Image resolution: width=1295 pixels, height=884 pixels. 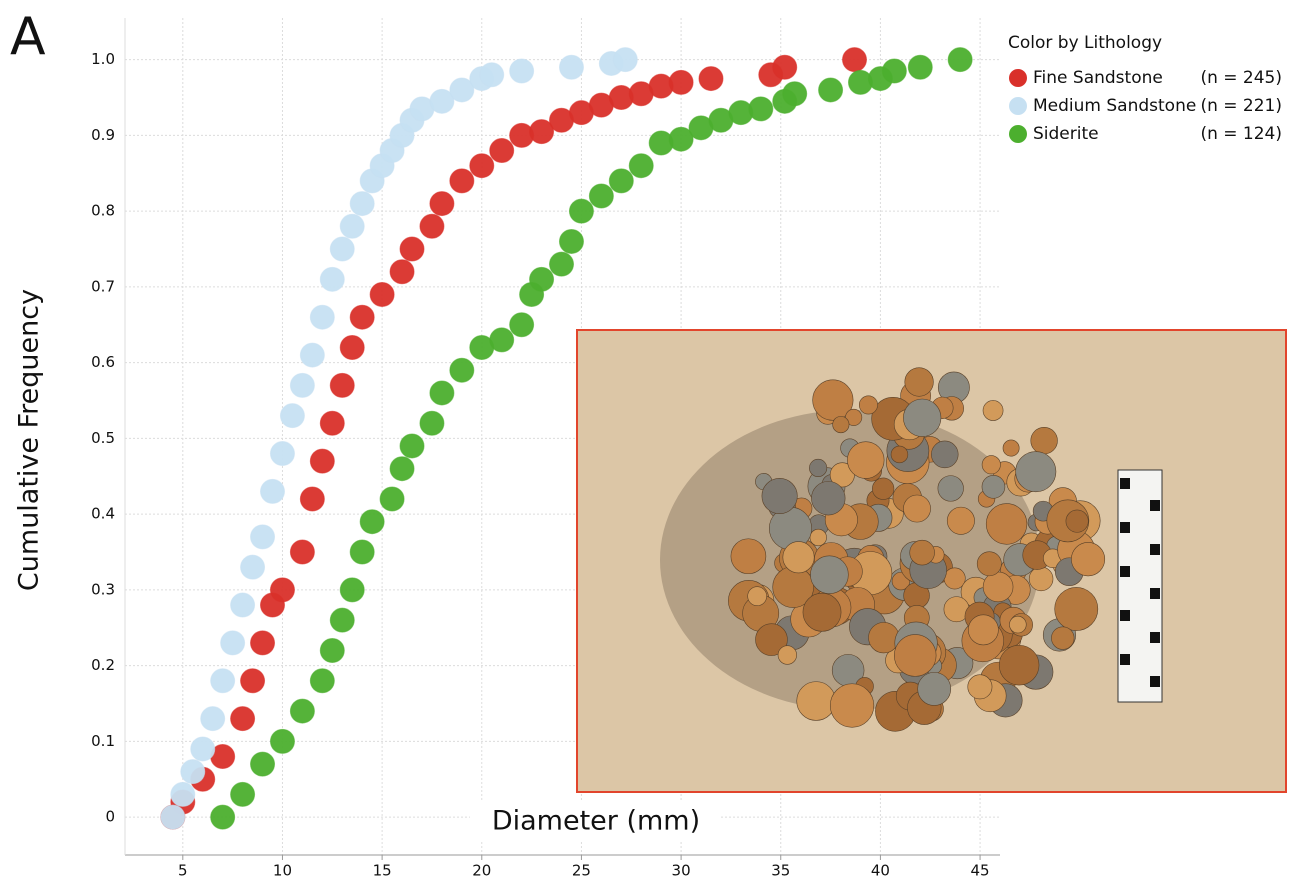 What do you see at coordinates (103, 589) in the screenshot?
I see `y-tick-label: 0.3` at bounding box center [103, 589].